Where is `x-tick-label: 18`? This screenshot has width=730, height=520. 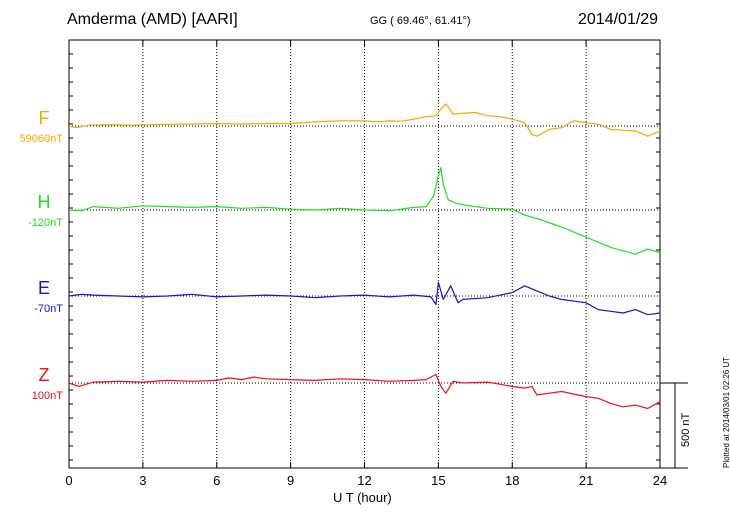 x-tick-label: 18 is located at coordinates (512, 480).